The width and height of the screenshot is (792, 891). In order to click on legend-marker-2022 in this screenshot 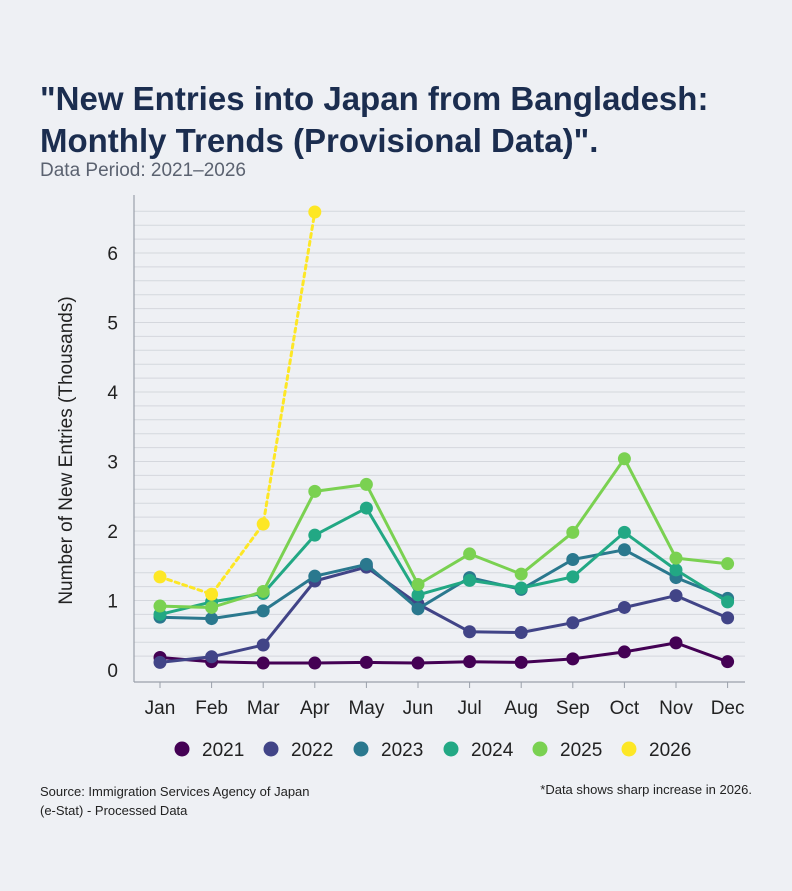, I will do `click(271, 749)`.